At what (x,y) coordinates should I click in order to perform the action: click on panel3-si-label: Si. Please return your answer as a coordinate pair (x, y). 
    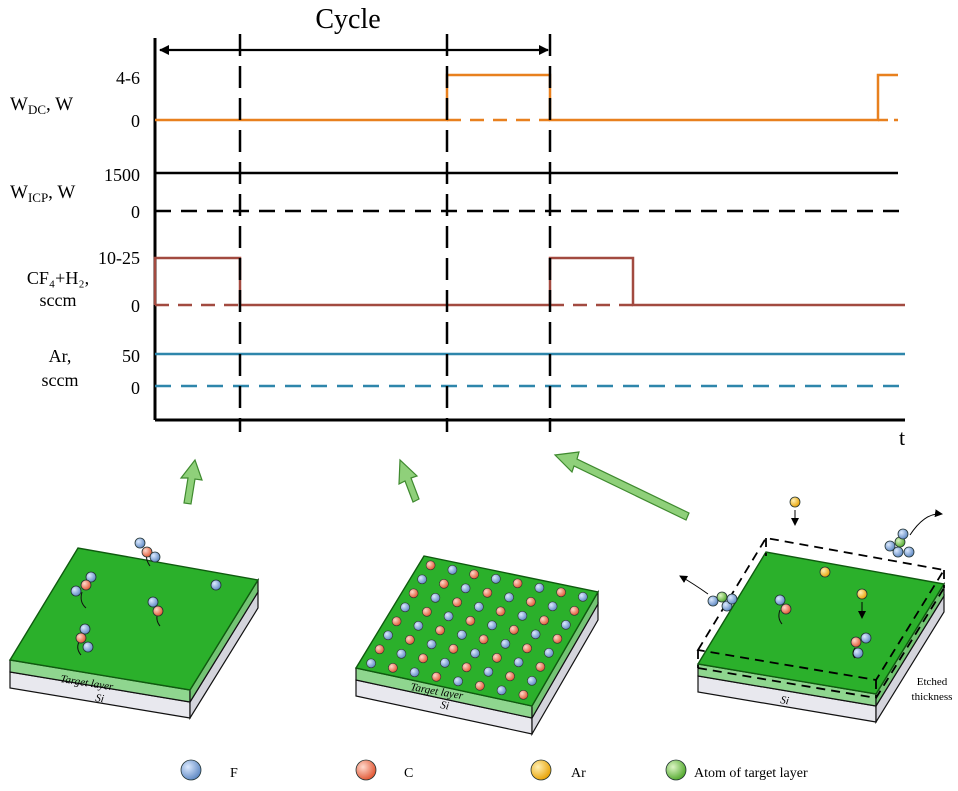
    Looking at the image, I should click on (785, 700).